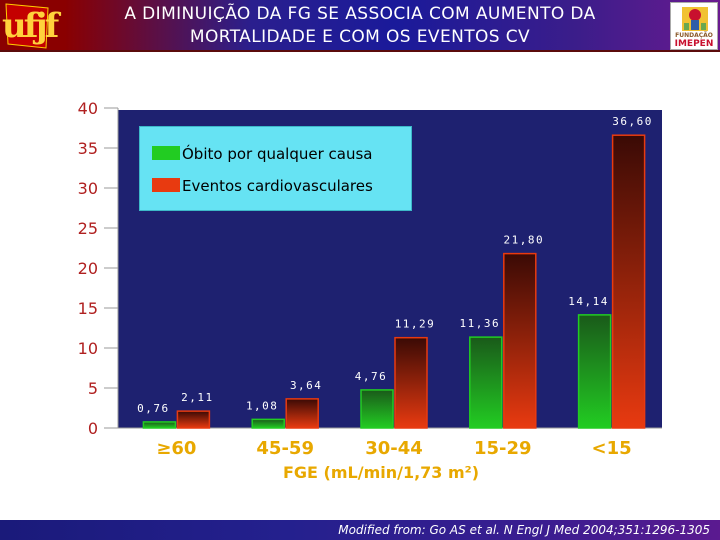 This screenshot has height=540, width=720. Describe the element at coordinates (394, 448) in the screenshot. I see `category-label: 30-44` at that location.